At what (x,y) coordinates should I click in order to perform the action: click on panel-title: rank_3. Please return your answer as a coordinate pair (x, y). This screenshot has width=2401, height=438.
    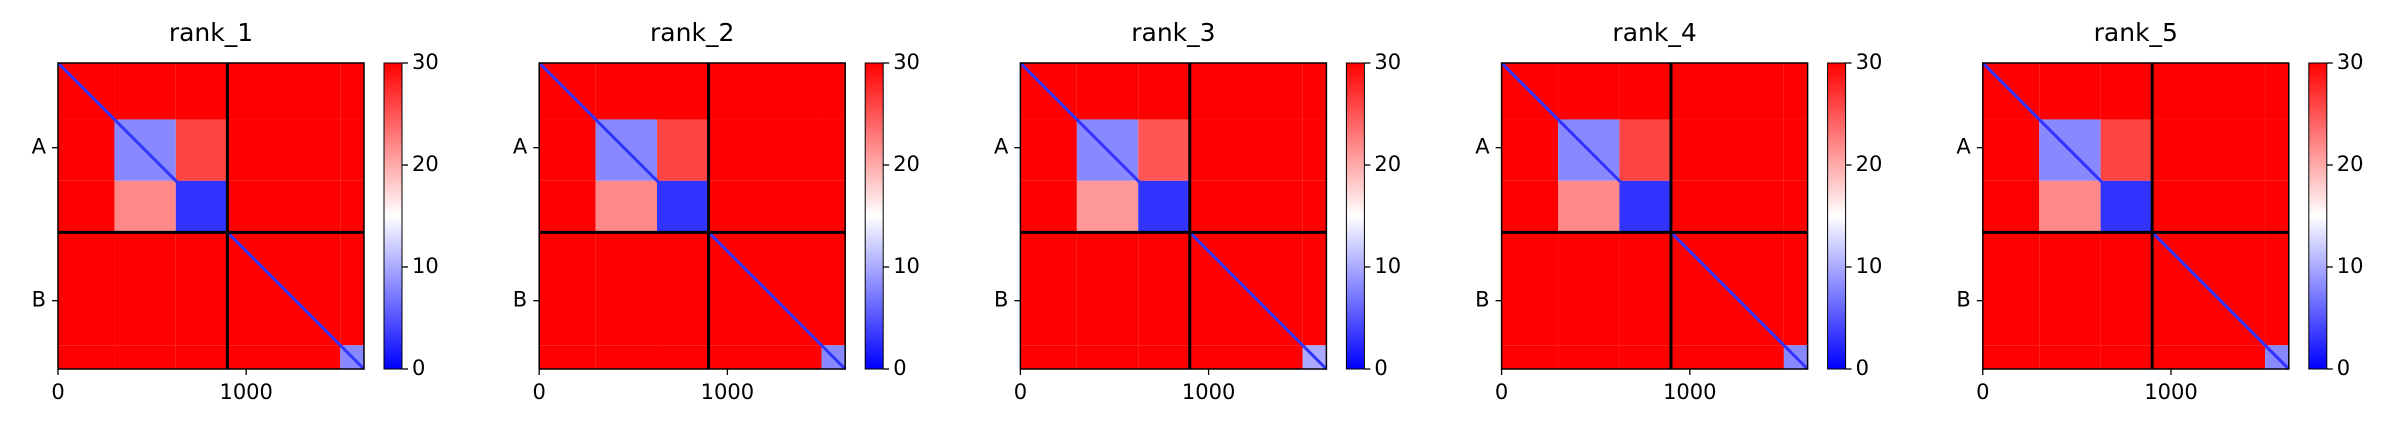
    Looking at the image, I should click on (1173, 32).